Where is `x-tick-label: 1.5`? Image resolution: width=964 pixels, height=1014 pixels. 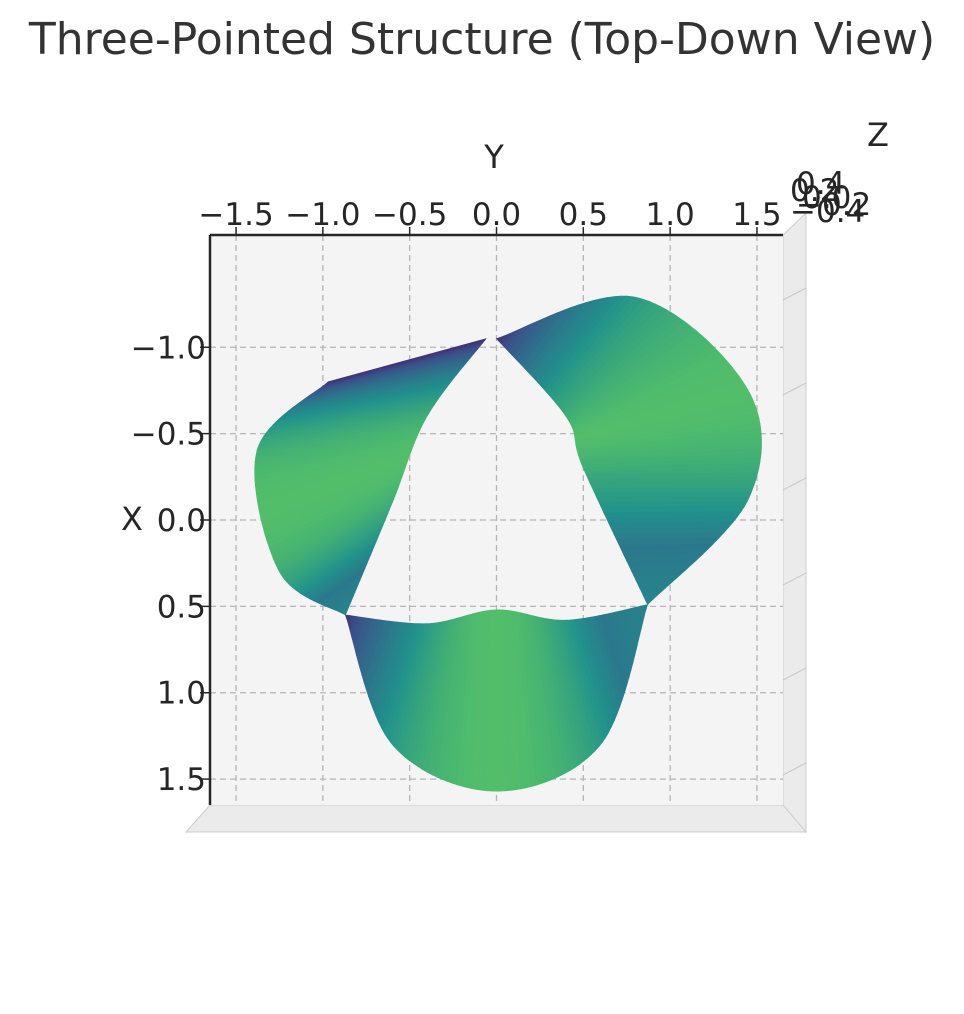
x-tick-label: 1.5 is located at coordinates (181, 780).